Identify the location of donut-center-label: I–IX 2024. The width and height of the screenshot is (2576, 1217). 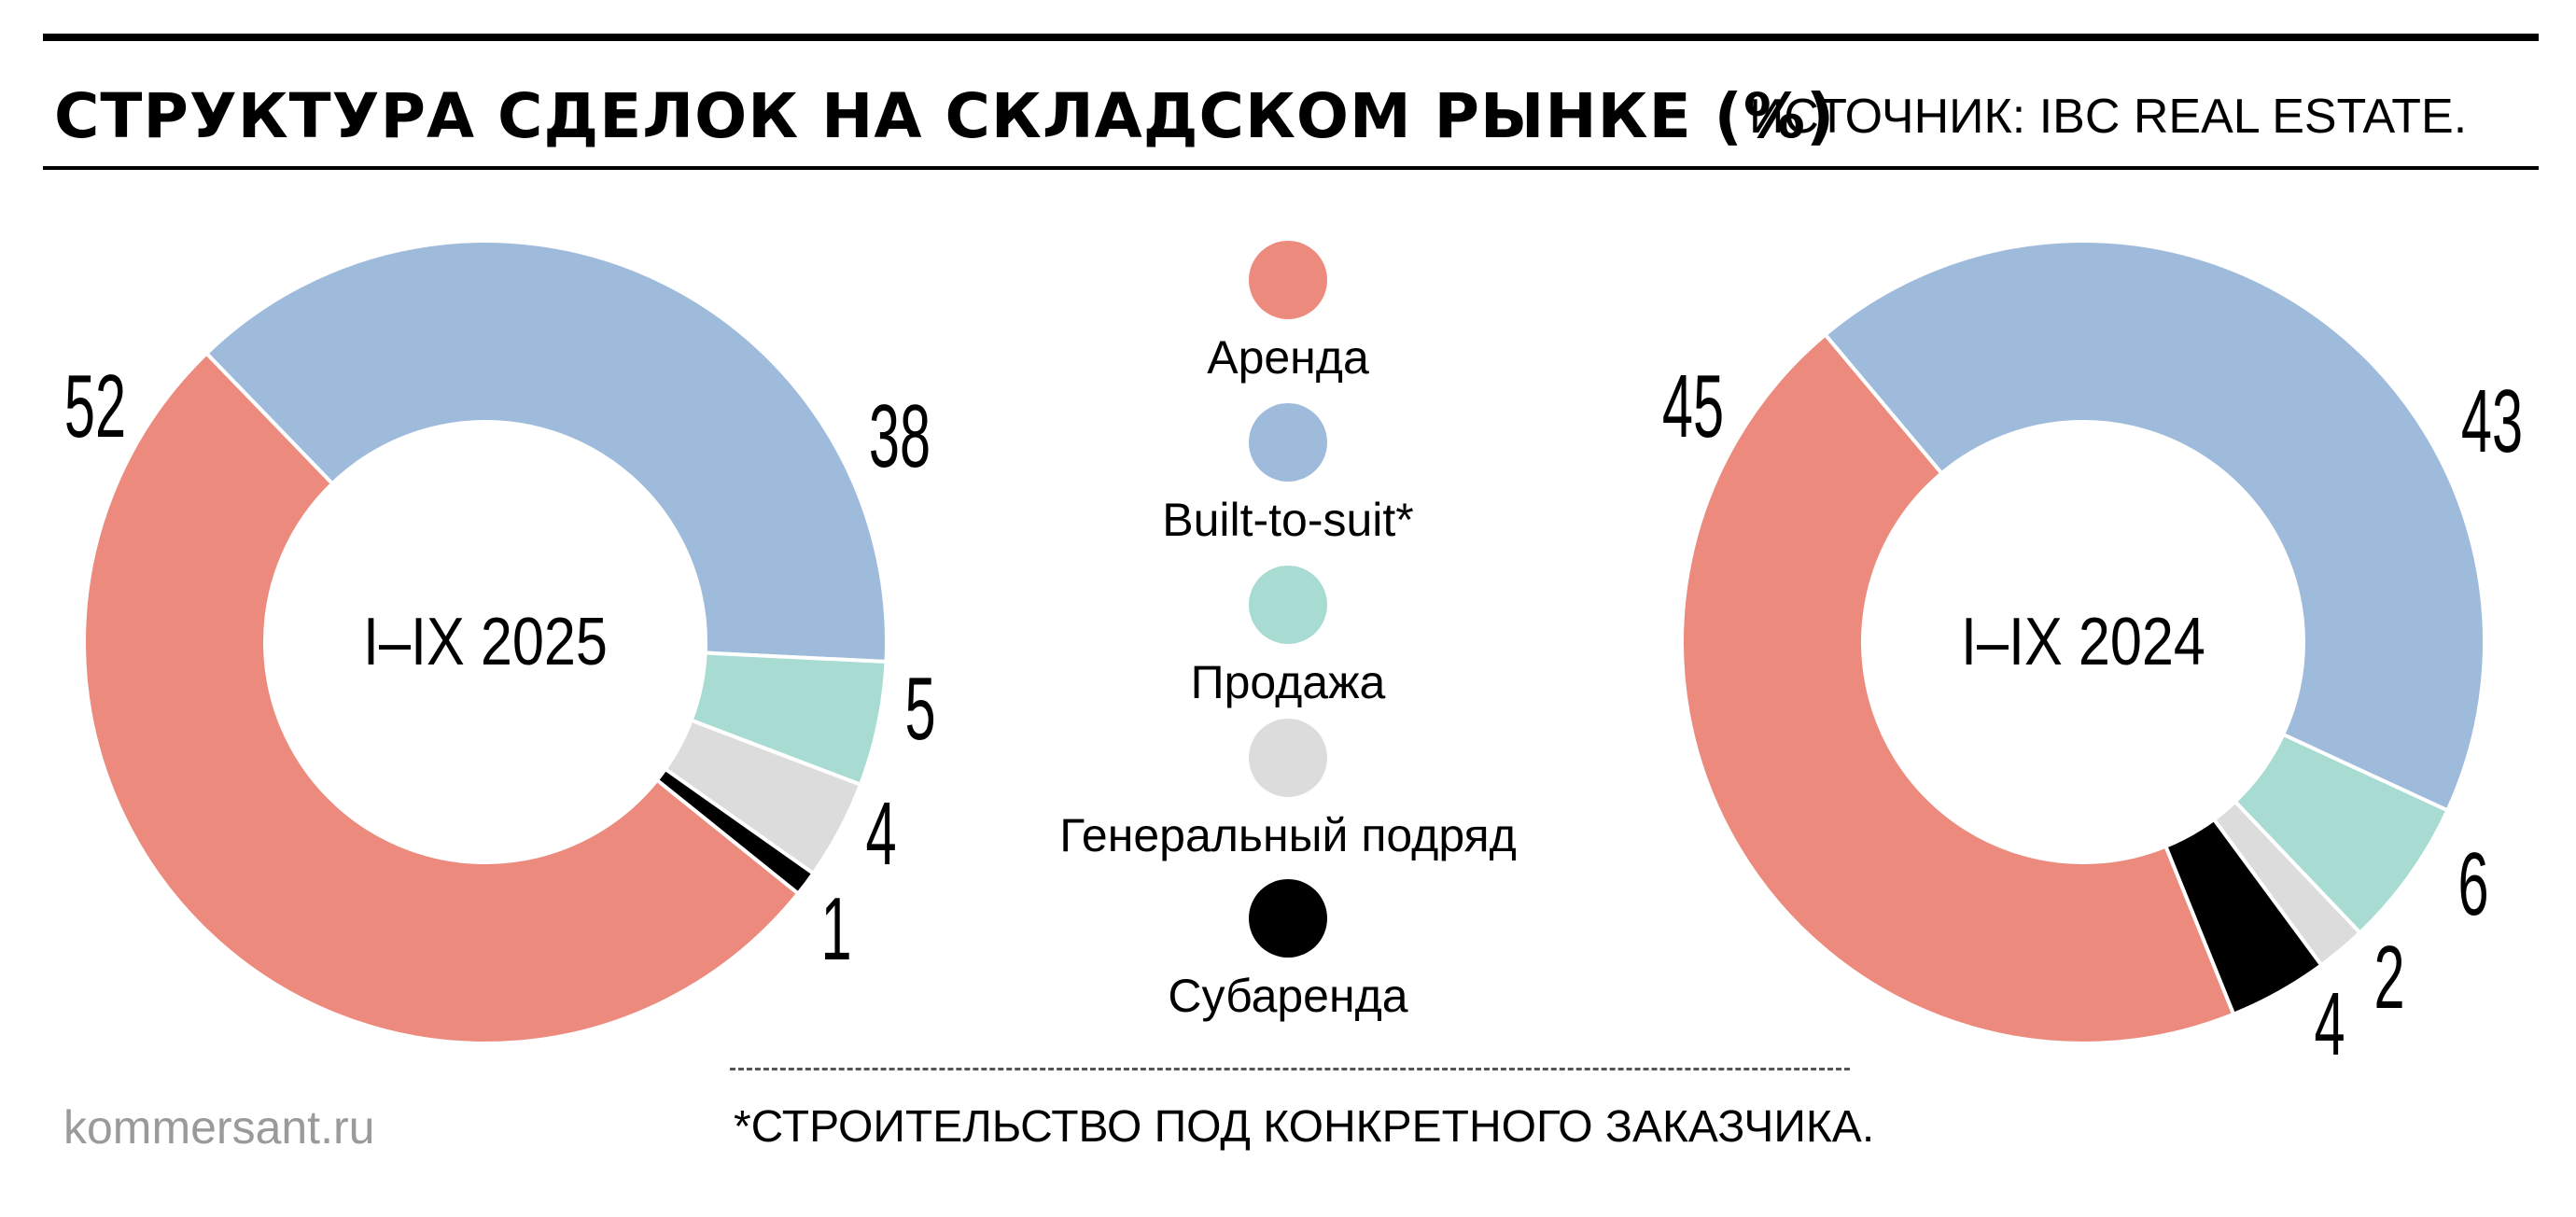
(2083, 642).